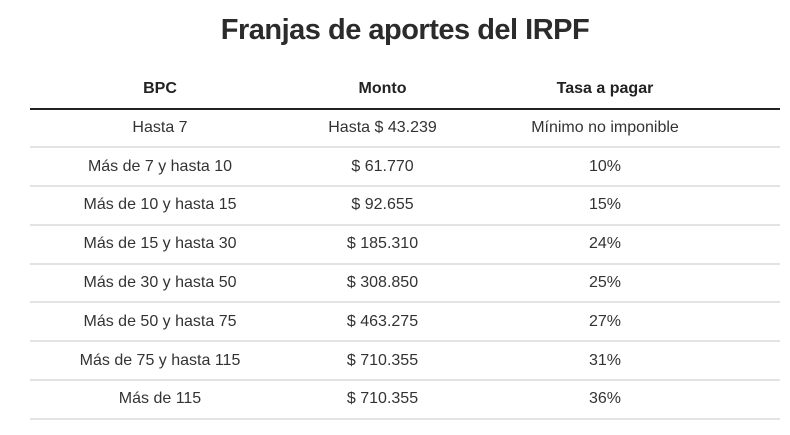 The width and height of the screenshot is (790, 435). Describe the element at coordinates (605, 399) in the screenshot. I see `cell-tasa: 36%` at that location.